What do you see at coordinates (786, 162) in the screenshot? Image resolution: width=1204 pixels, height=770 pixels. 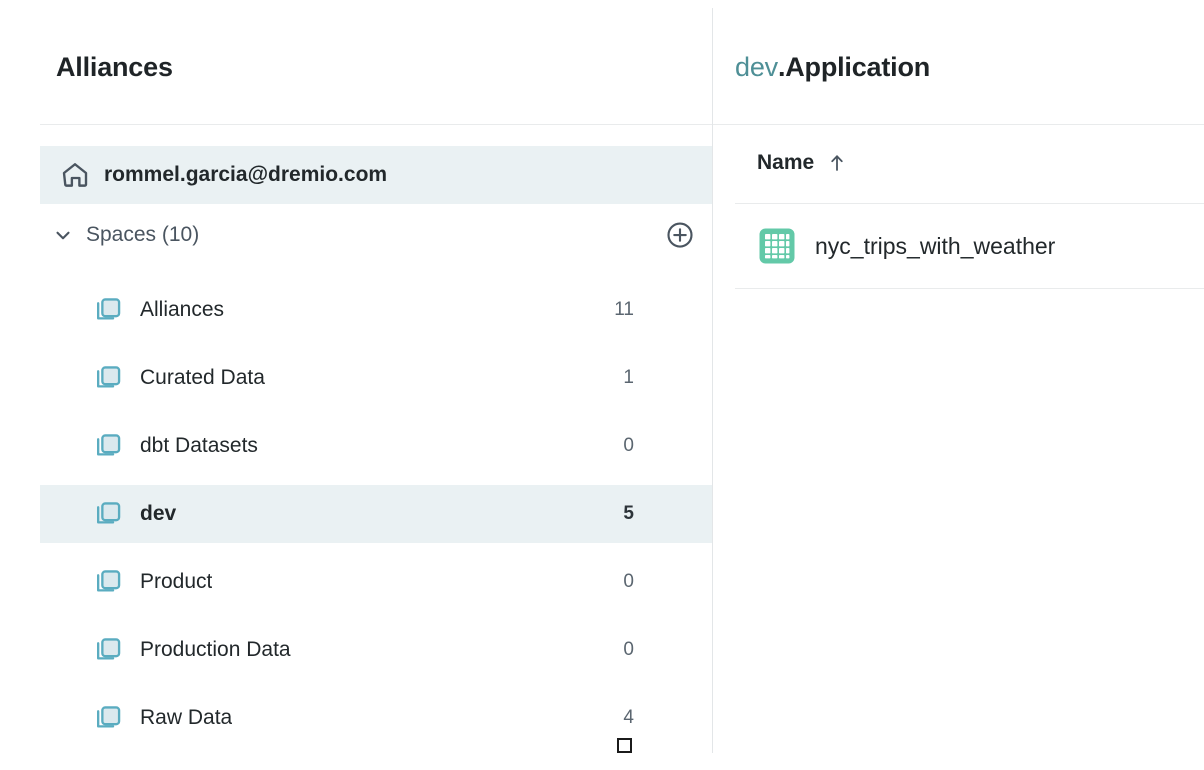 I see `column-header-label: Name` at bounding box center [786, 162].